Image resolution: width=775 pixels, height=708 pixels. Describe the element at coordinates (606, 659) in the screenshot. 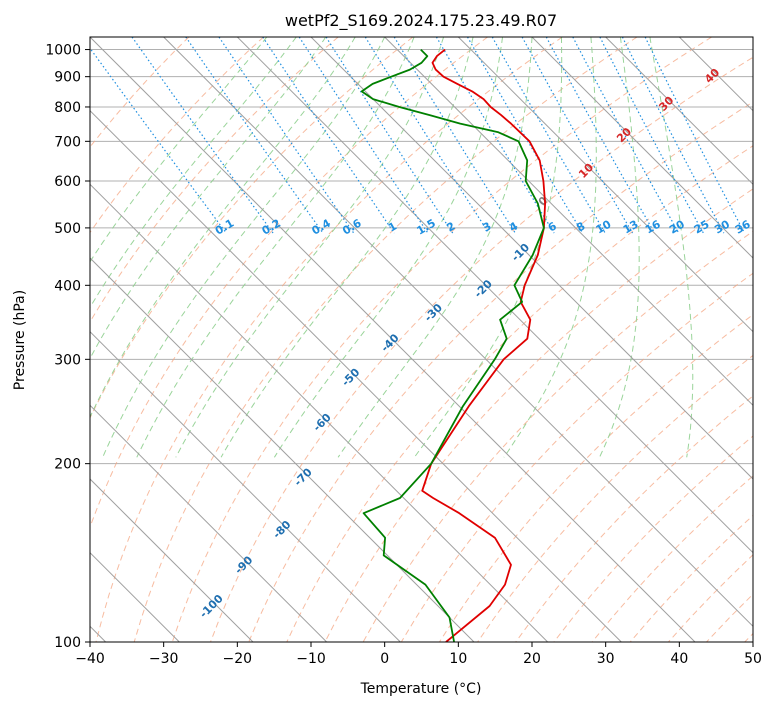

I see `x-tick-label: 30` at that location.